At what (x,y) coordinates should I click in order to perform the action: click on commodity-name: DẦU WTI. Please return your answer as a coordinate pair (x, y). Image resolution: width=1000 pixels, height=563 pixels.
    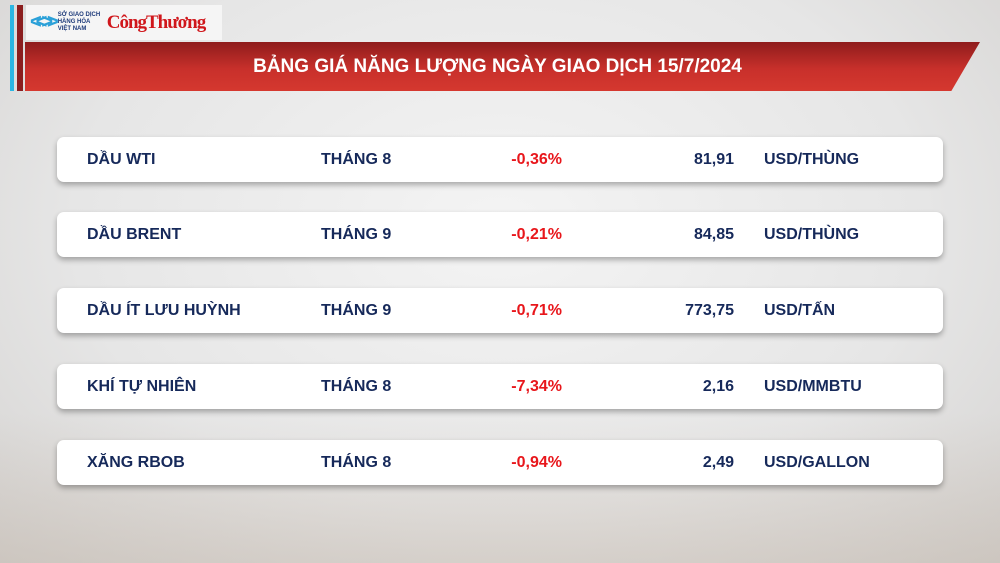
    Looking at the image, I should click on (121, 159).